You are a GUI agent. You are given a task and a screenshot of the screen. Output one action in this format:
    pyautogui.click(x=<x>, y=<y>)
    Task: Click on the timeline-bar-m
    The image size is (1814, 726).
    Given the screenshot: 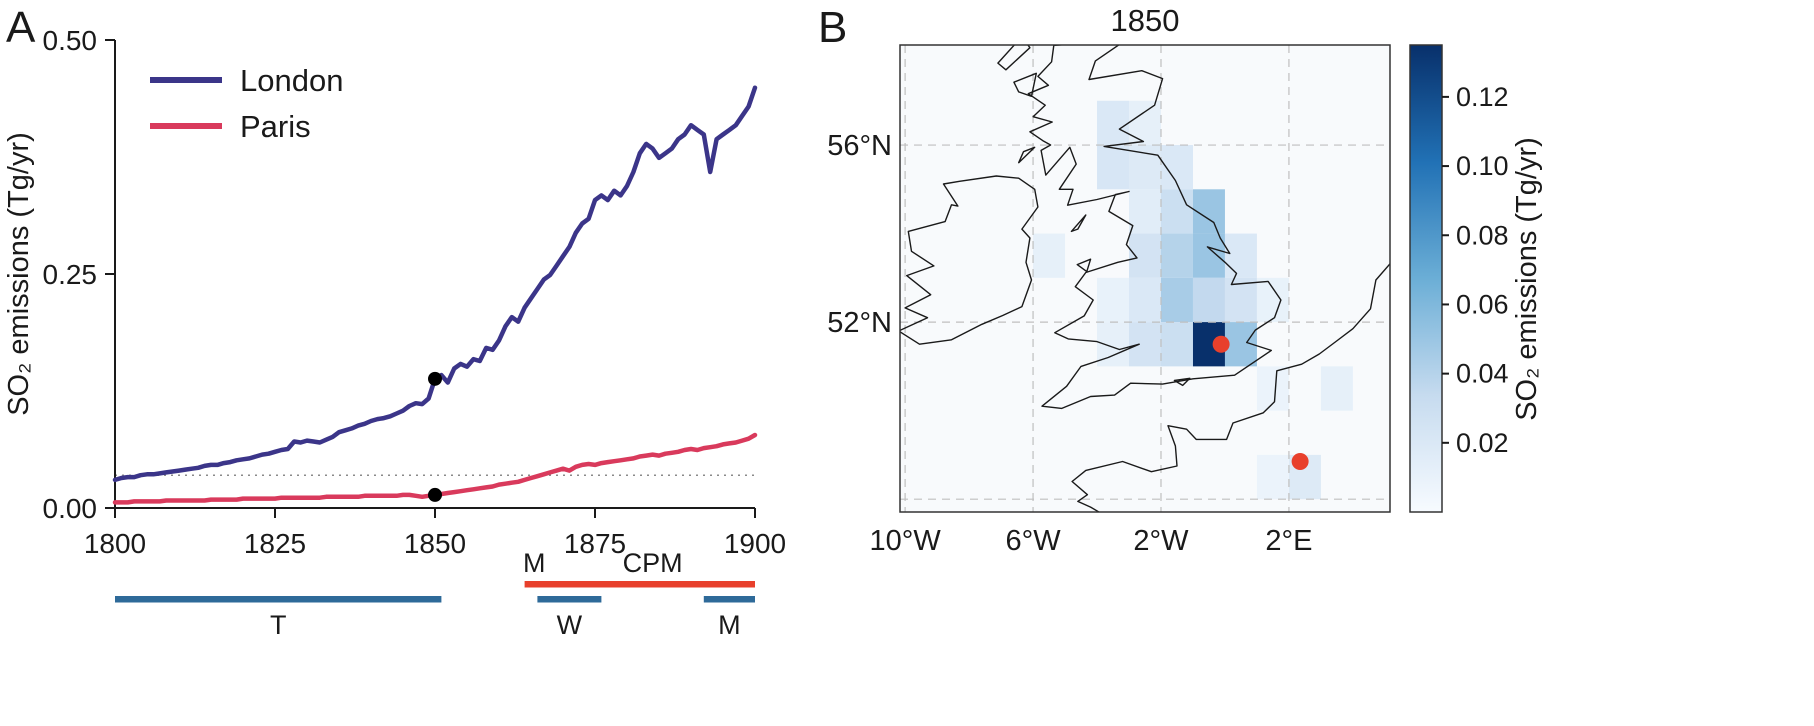 What is the action you would take?
    pyautogui.click(x=729, y=599)
    